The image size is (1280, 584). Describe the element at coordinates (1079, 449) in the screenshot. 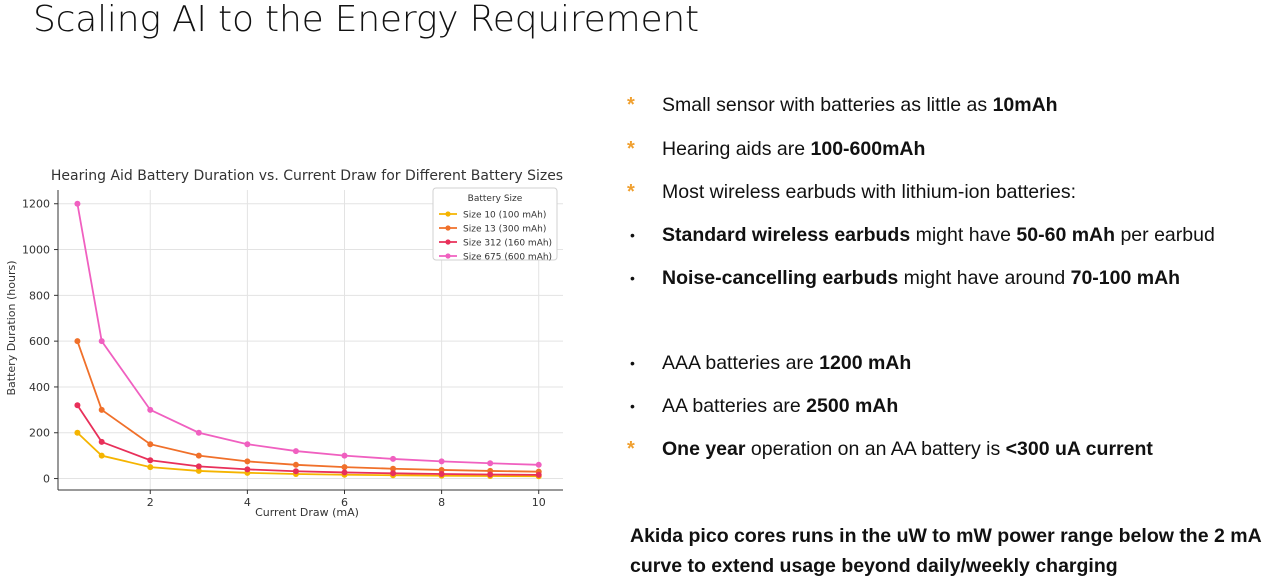

I see `bullet-text-bold: <300 uA current` at that location.